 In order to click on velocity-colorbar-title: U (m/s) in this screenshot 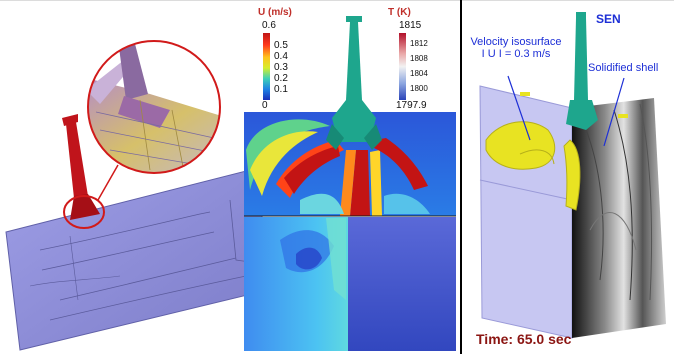, I will do `click(275, 12)`.